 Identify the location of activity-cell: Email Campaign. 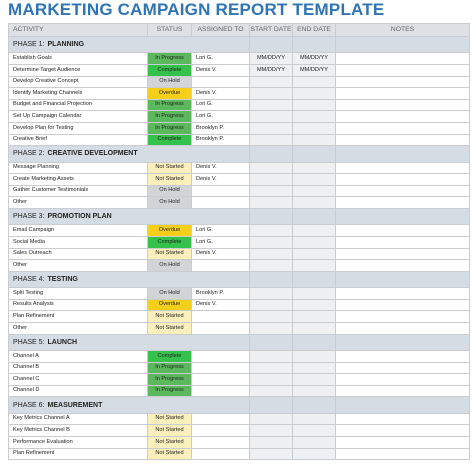
(78, 231).